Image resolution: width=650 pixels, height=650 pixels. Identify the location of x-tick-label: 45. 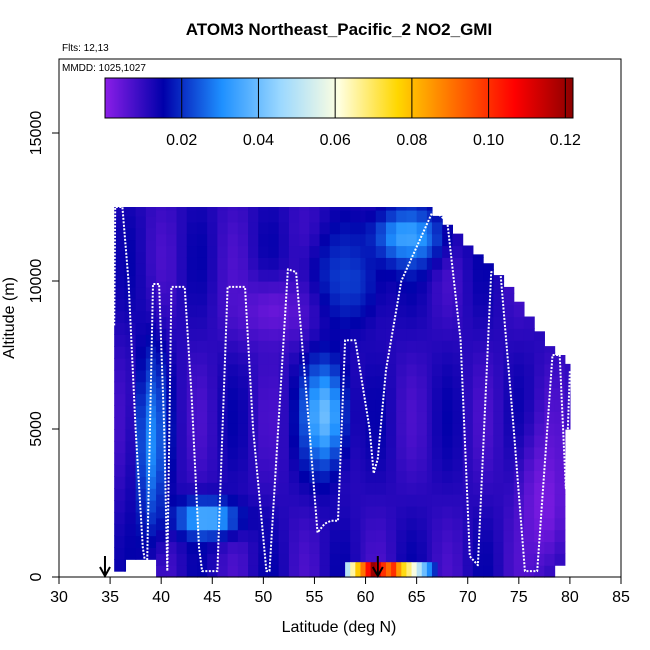
(212, 597).